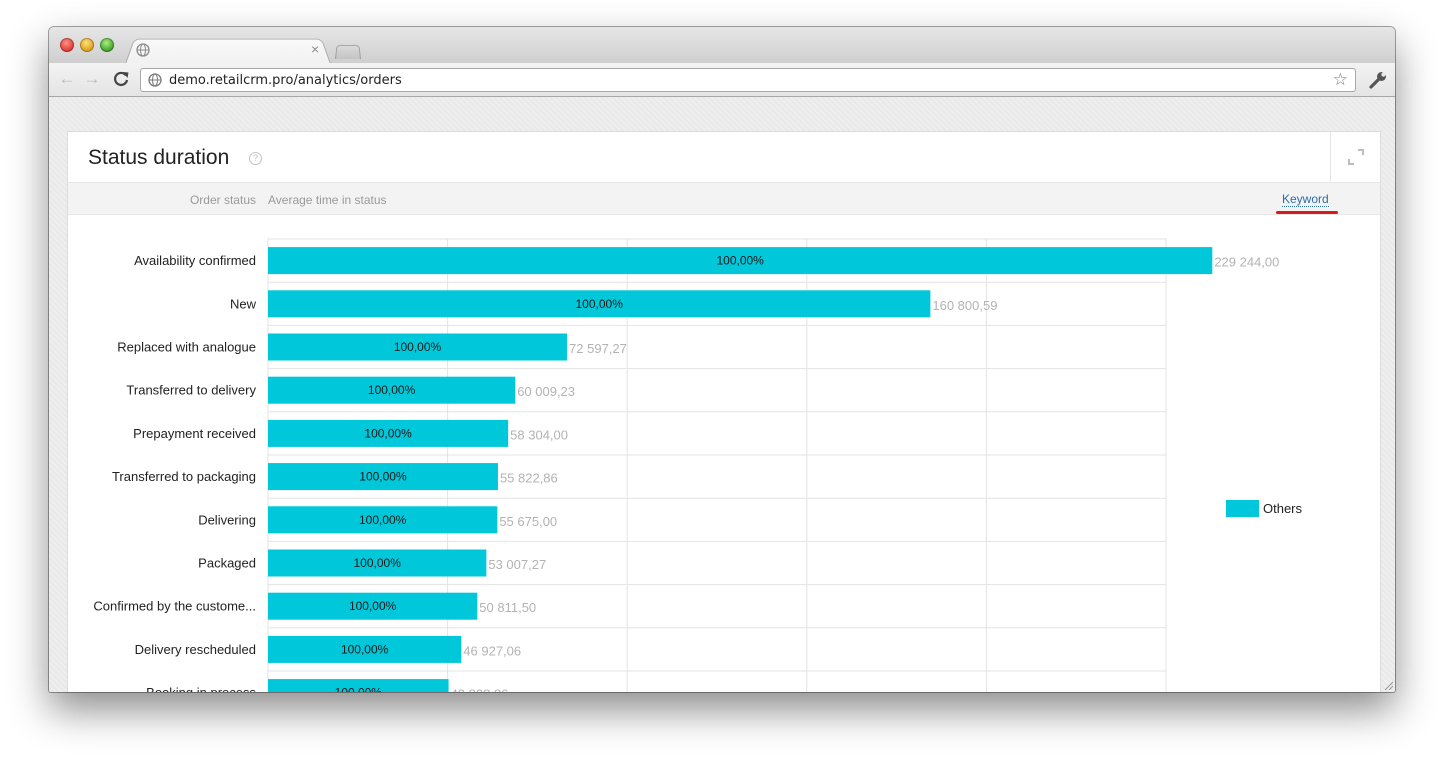 Image resolution: width=1444 pixels, height=763 pixels. I want to click on category-label: Delivering, so click(227, 519).